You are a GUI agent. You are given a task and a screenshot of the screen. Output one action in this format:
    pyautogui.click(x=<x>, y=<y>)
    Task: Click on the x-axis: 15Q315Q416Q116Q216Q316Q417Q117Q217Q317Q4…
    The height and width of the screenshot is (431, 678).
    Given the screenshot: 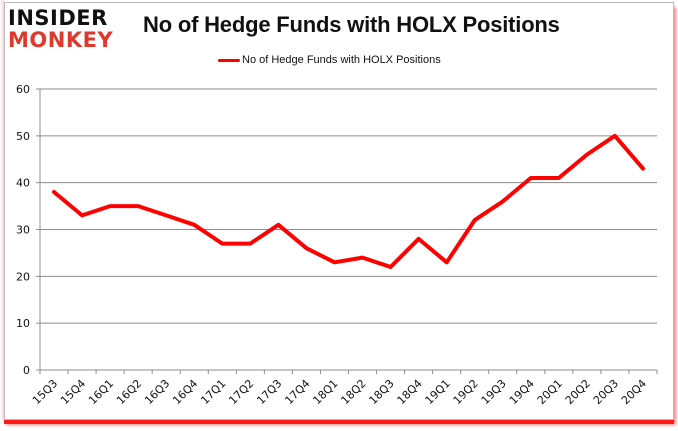 What is the action you would take?
    pyautogui.click(x=344, y=388)
    